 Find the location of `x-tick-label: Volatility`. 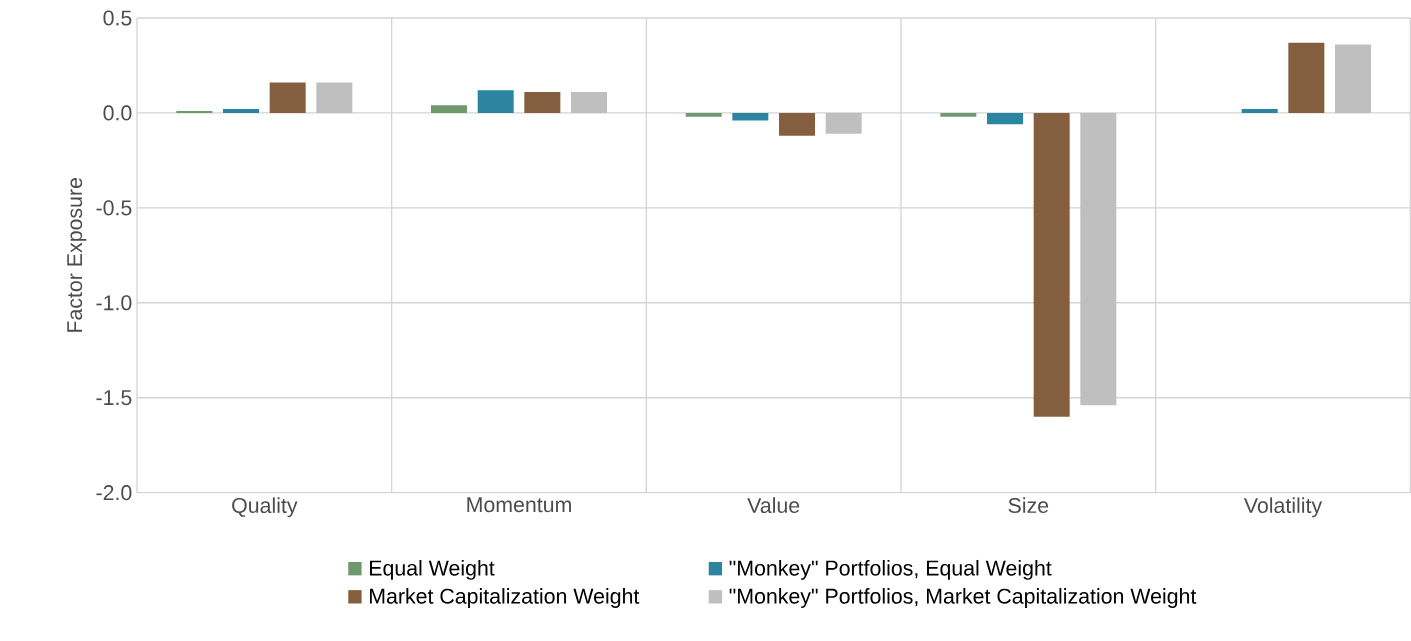

x-tick-label: Volatility is located at coordinates (1283, 507).